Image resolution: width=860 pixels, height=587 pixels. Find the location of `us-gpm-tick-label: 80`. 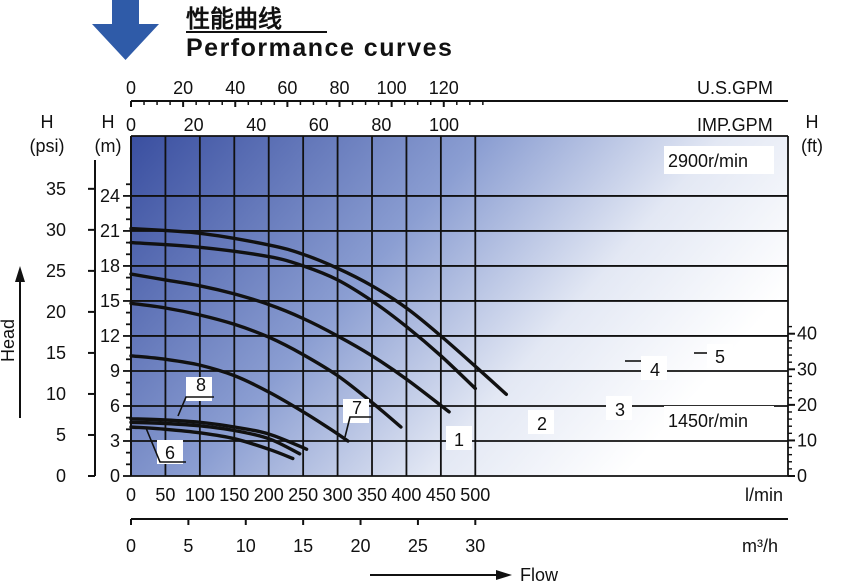

us-gpm-tick-label: 80 is located at coordinates (339, 88).